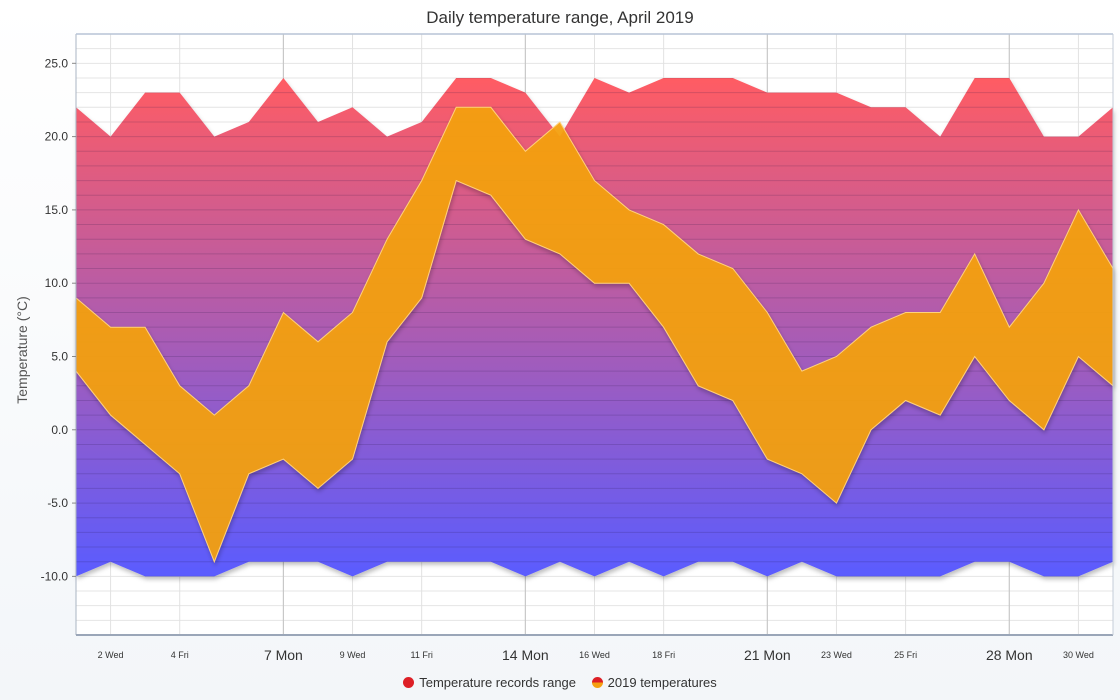 This screenshot has width=1120, height=700. I want to click on legend-records-swatch, so click(409, 682).